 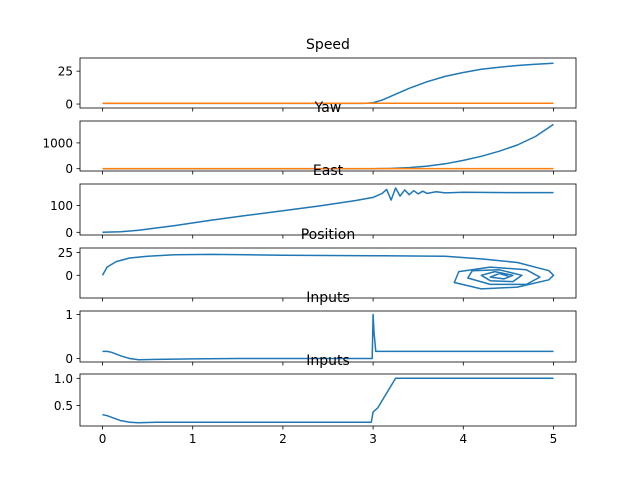 What do you see at coordinates (463, 439) in the screenshot?
I see `x-tick-label: 4` at bounding box center [463, 439].